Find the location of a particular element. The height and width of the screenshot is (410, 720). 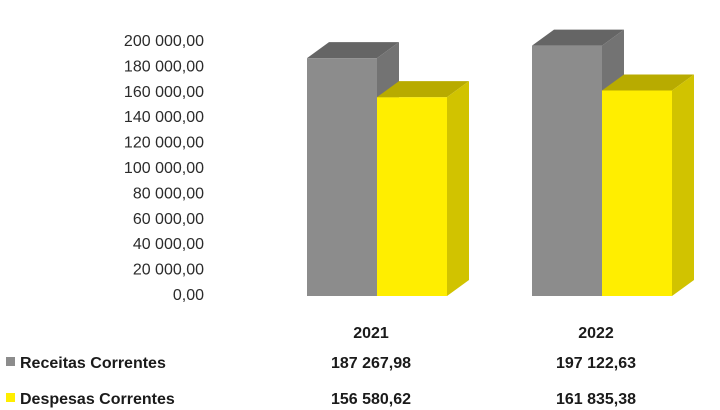

x-category-label: 2021 is located at coordinates (371, 333).